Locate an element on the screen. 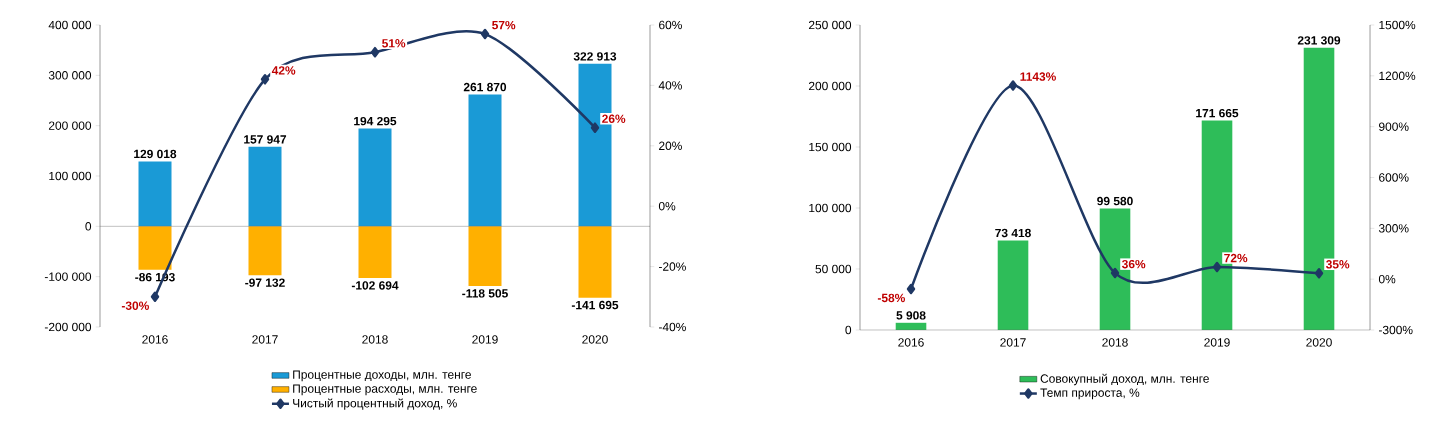  data-label: 99 580 is located at coordinates (1115, 201).